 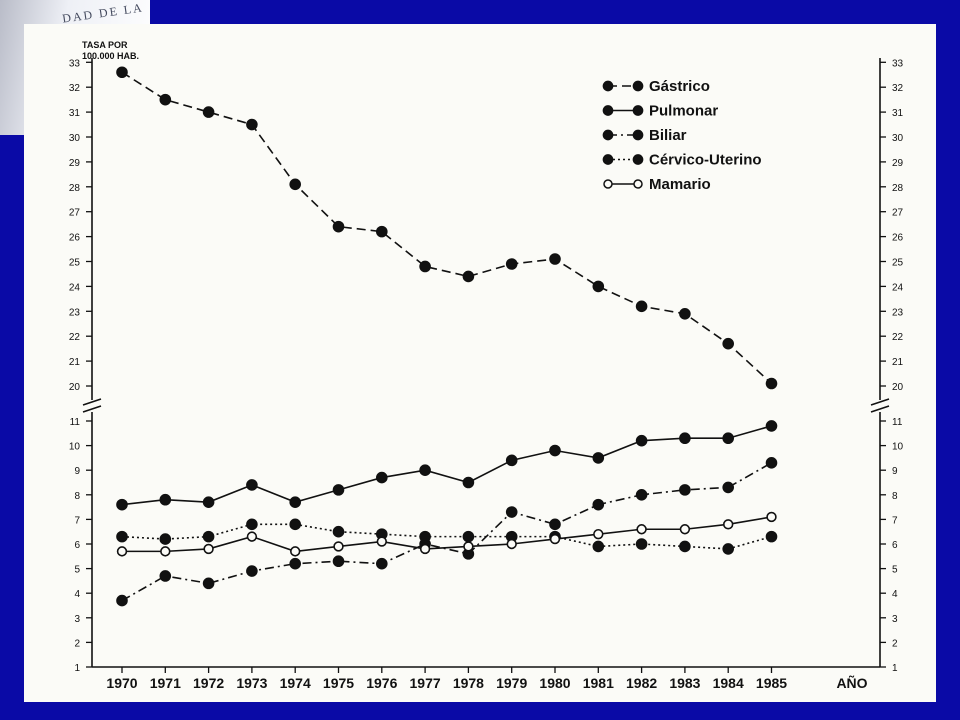 What do you see at coordinates (895, 545) in the screenshot?
I see `y-tick-label-right: 6` at bounding box center [895, 545].